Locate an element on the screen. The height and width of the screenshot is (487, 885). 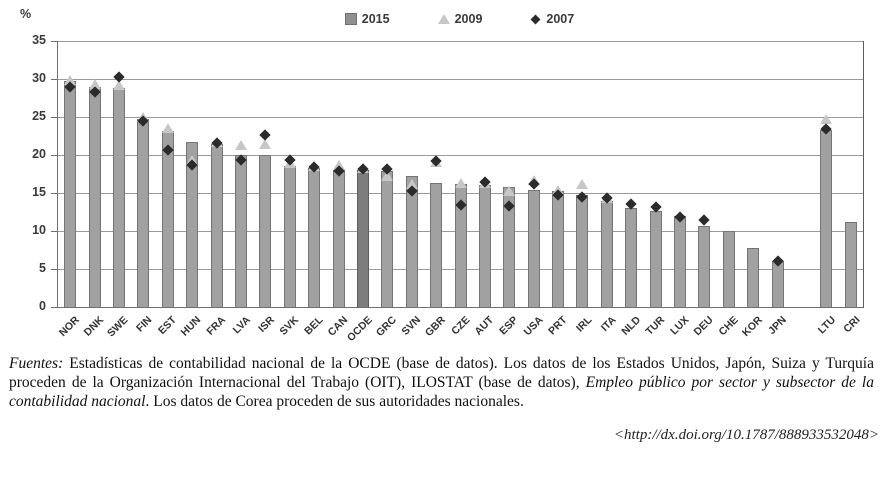
marker-2009-SWE is located at coordinates (118, 85).